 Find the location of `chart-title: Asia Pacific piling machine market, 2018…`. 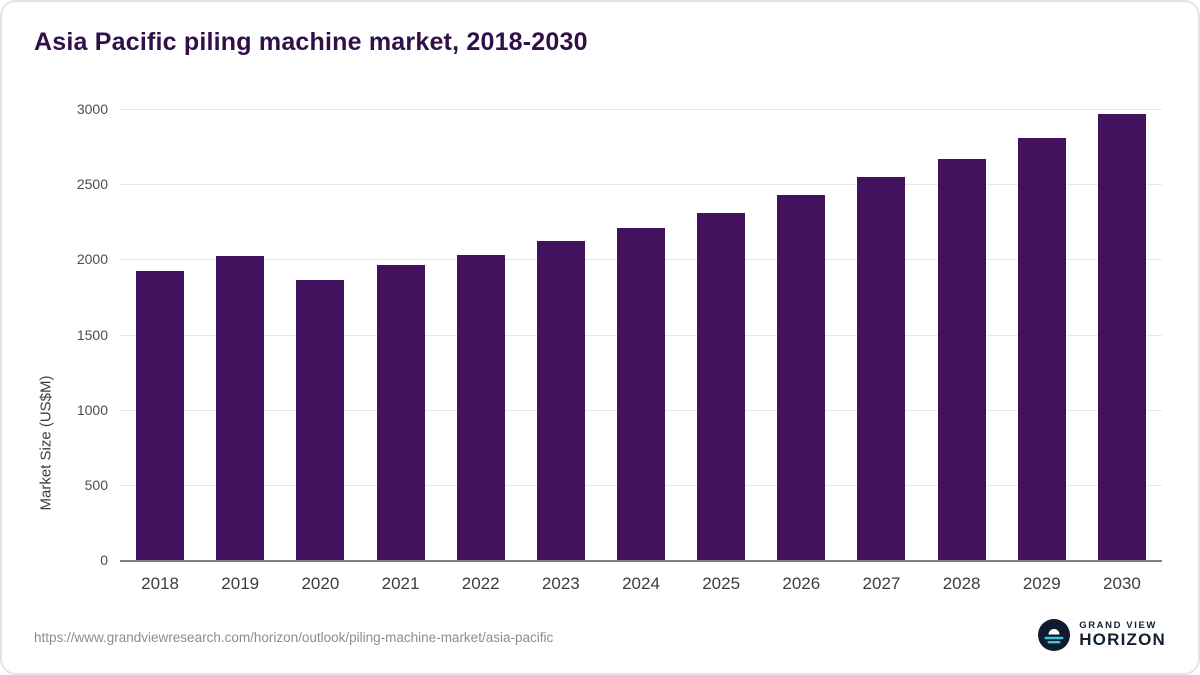

chart-title: Asia Pacific piling machine market, 2018… is located at coordinates (311, 42).